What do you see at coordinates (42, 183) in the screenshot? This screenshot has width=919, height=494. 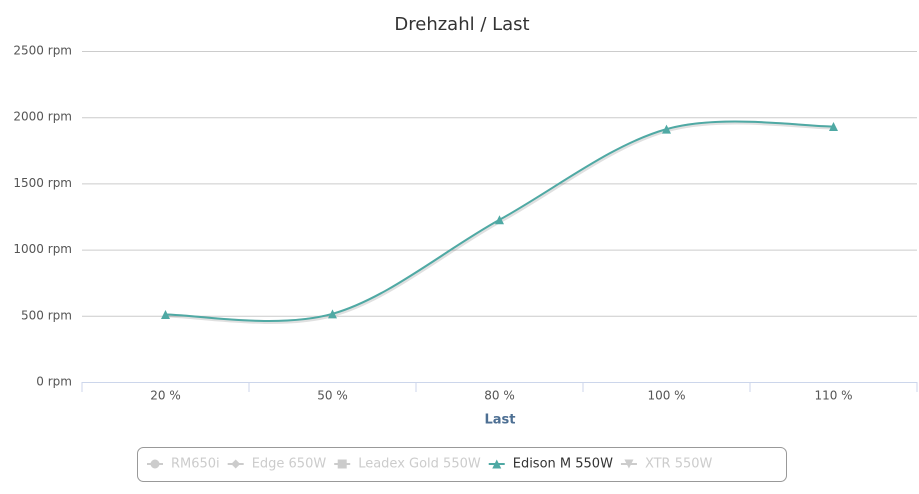 I see `y-tick-label: 1500 rpm` at bounding box center [42, 183].